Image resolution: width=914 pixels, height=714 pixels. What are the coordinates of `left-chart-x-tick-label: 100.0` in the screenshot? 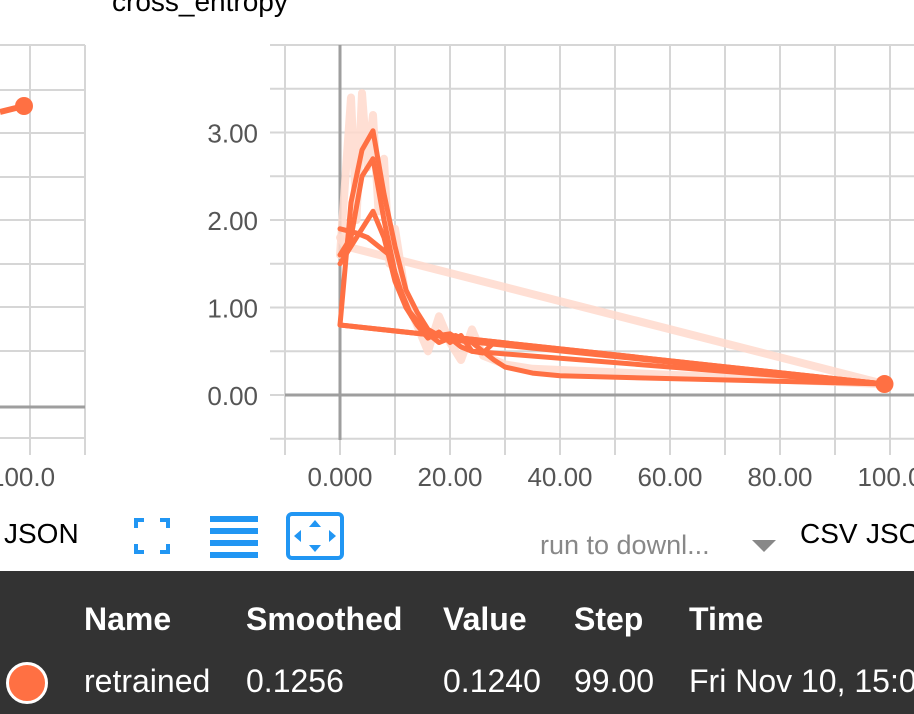 It's located at (27, 477).